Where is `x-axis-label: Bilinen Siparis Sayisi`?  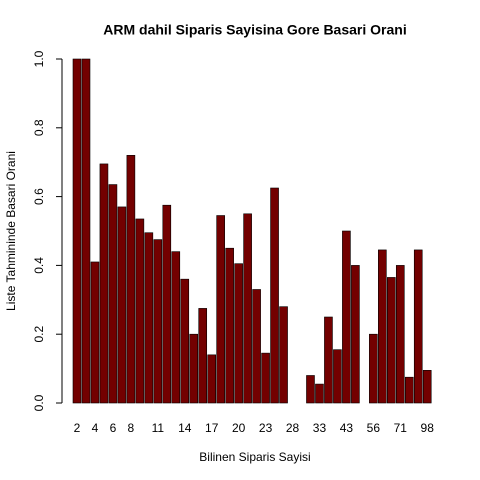
x-axis-label: Bilinen Siparis Sayisi is located at coordinates (254, 457).